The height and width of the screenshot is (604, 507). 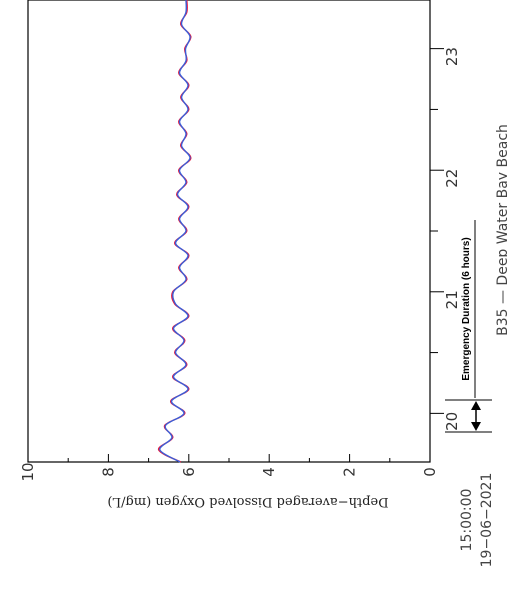 What do you see at coordinates (467, 520) in the screenshot?
I see `start-time: 15:00:00` at bounding box center [467, 520].